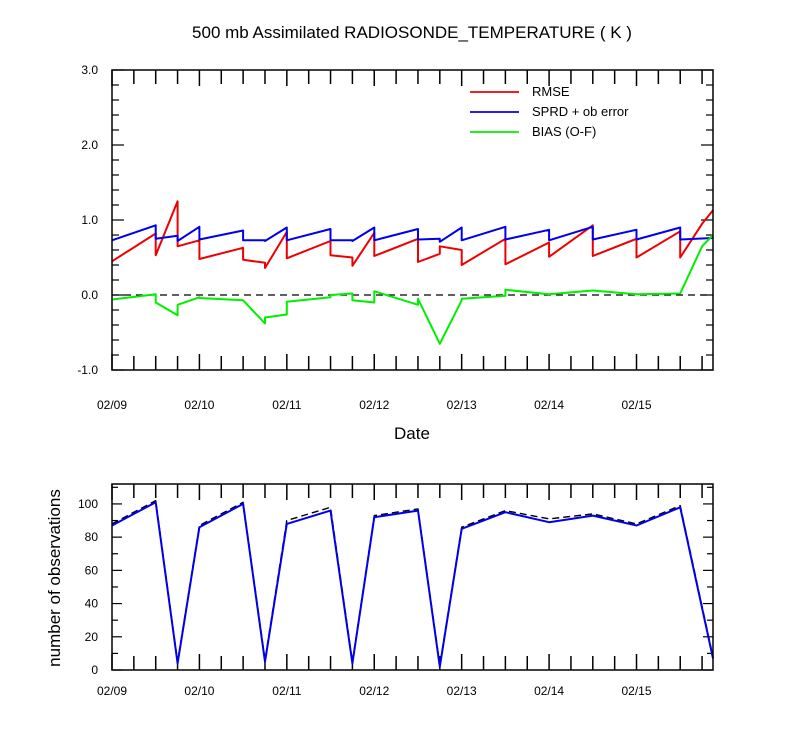  What do you see at coordinates (88, 587) in the screenshot?
I see `bottom-y-tick-labels: 0 20 40 60 80 100` at bounding box center [88, 587].